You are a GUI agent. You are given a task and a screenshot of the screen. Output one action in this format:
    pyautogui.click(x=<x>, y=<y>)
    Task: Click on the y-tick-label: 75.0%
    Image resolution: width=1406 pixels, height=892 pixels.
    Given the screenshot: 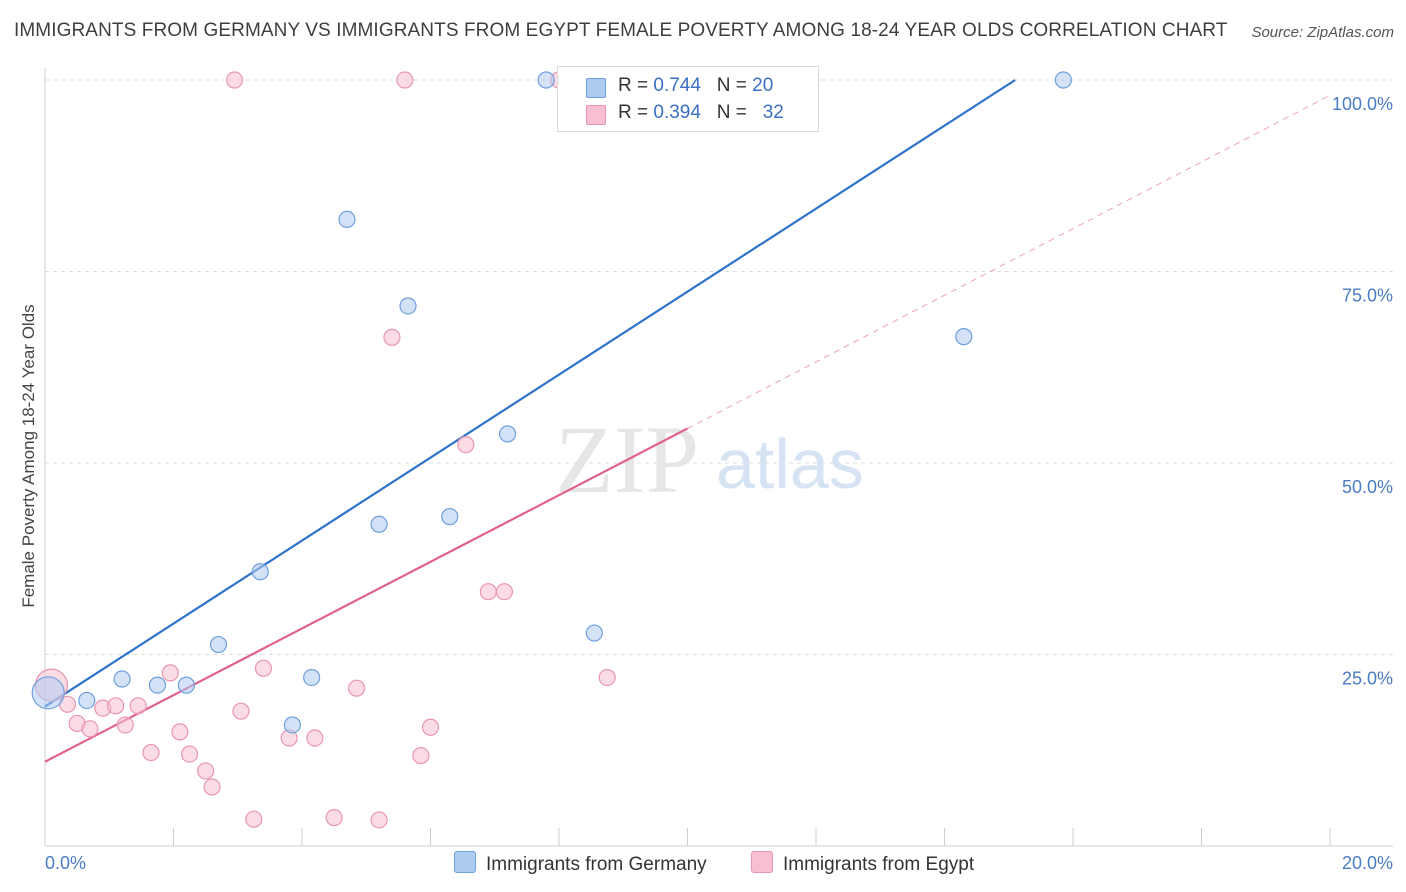 What is the action you would take?
    pyautogui.click(x=1367, y=296)
    